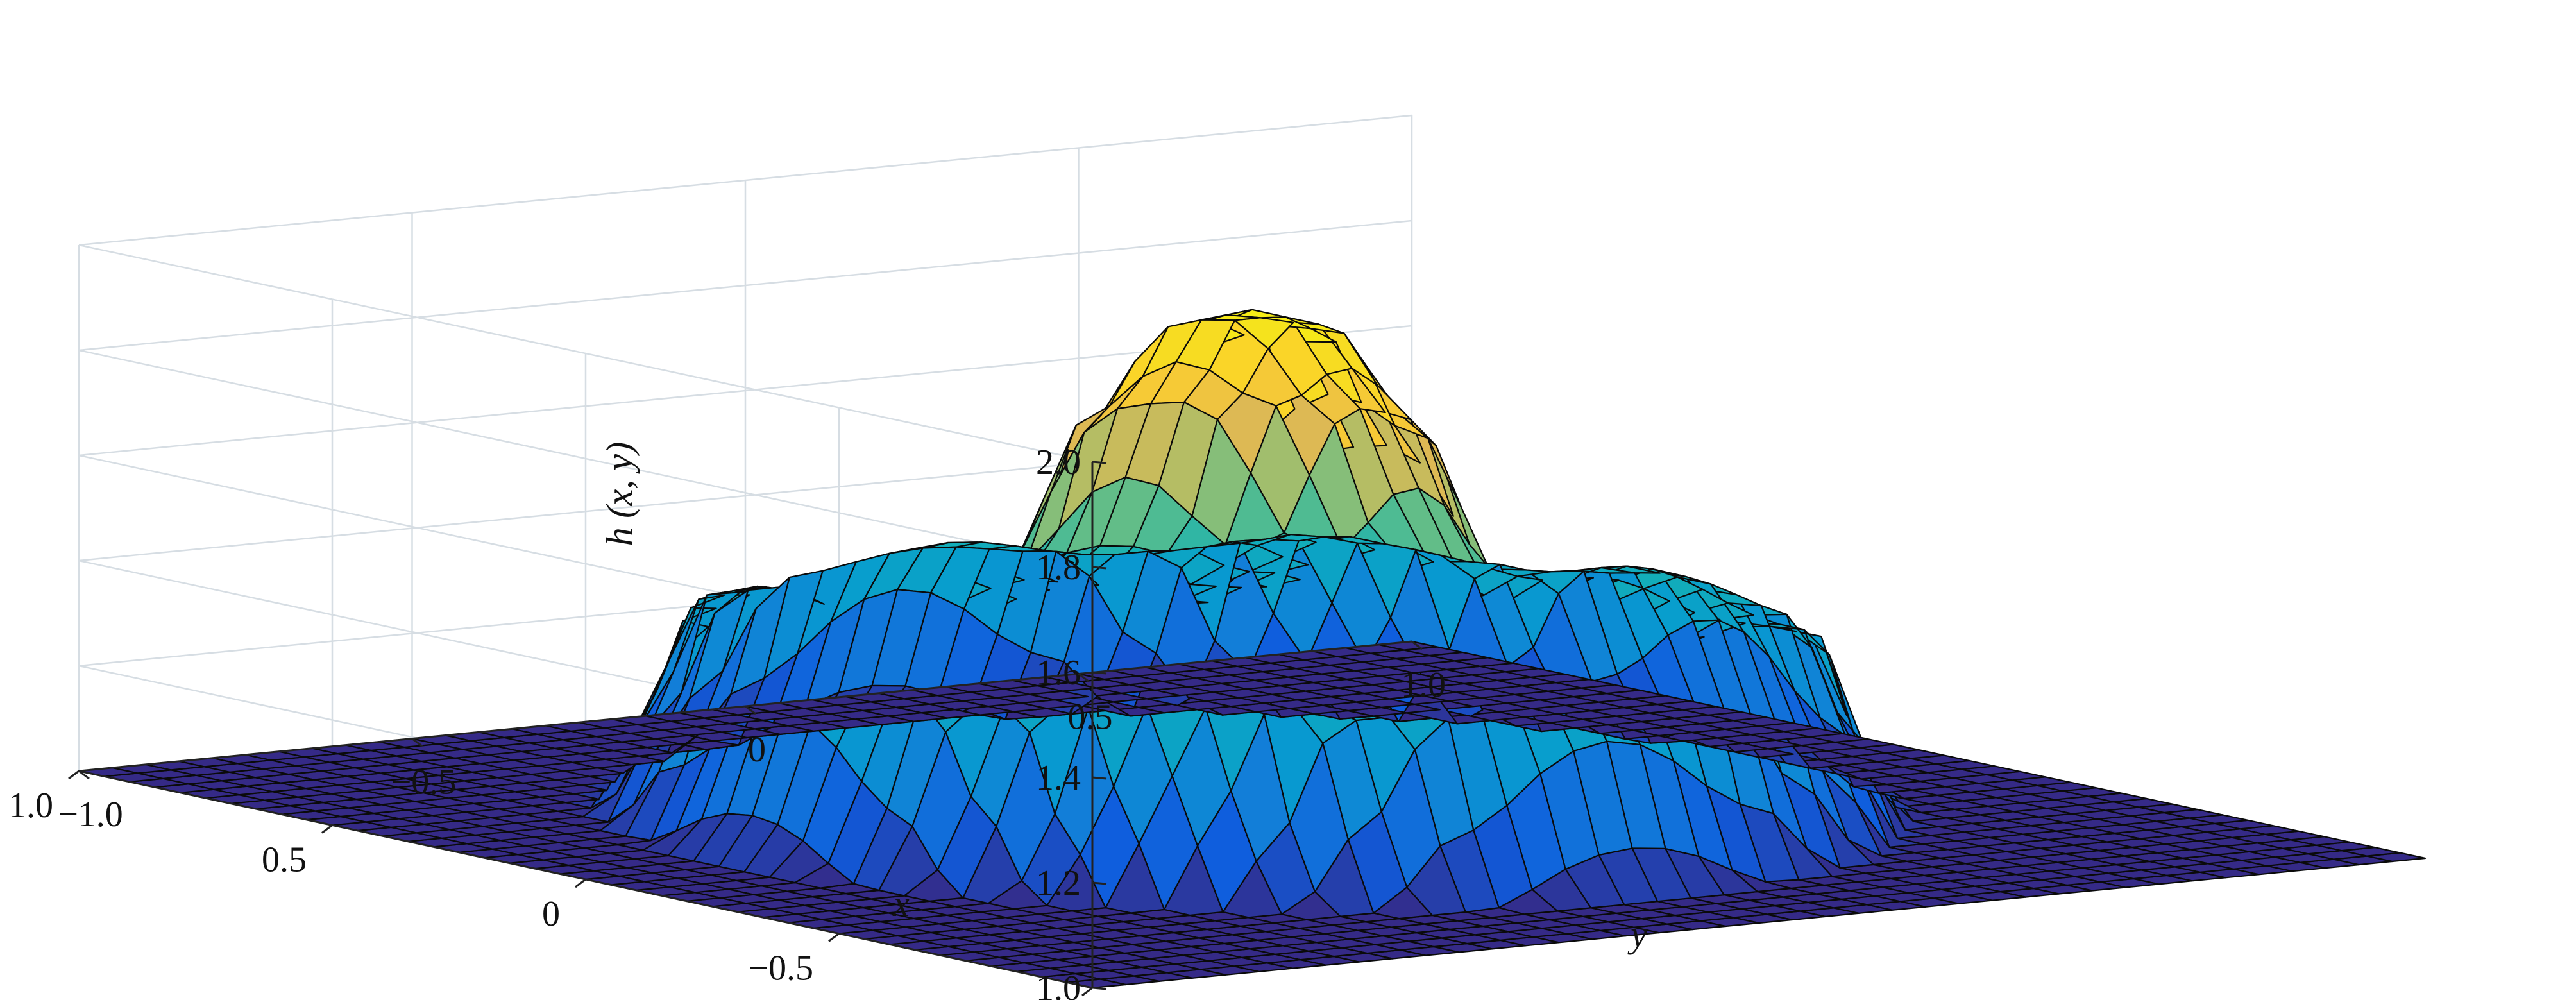 This screenshot has width=2576, height=1000. I want to click on y-tick-label: 0, so click(757, 750).